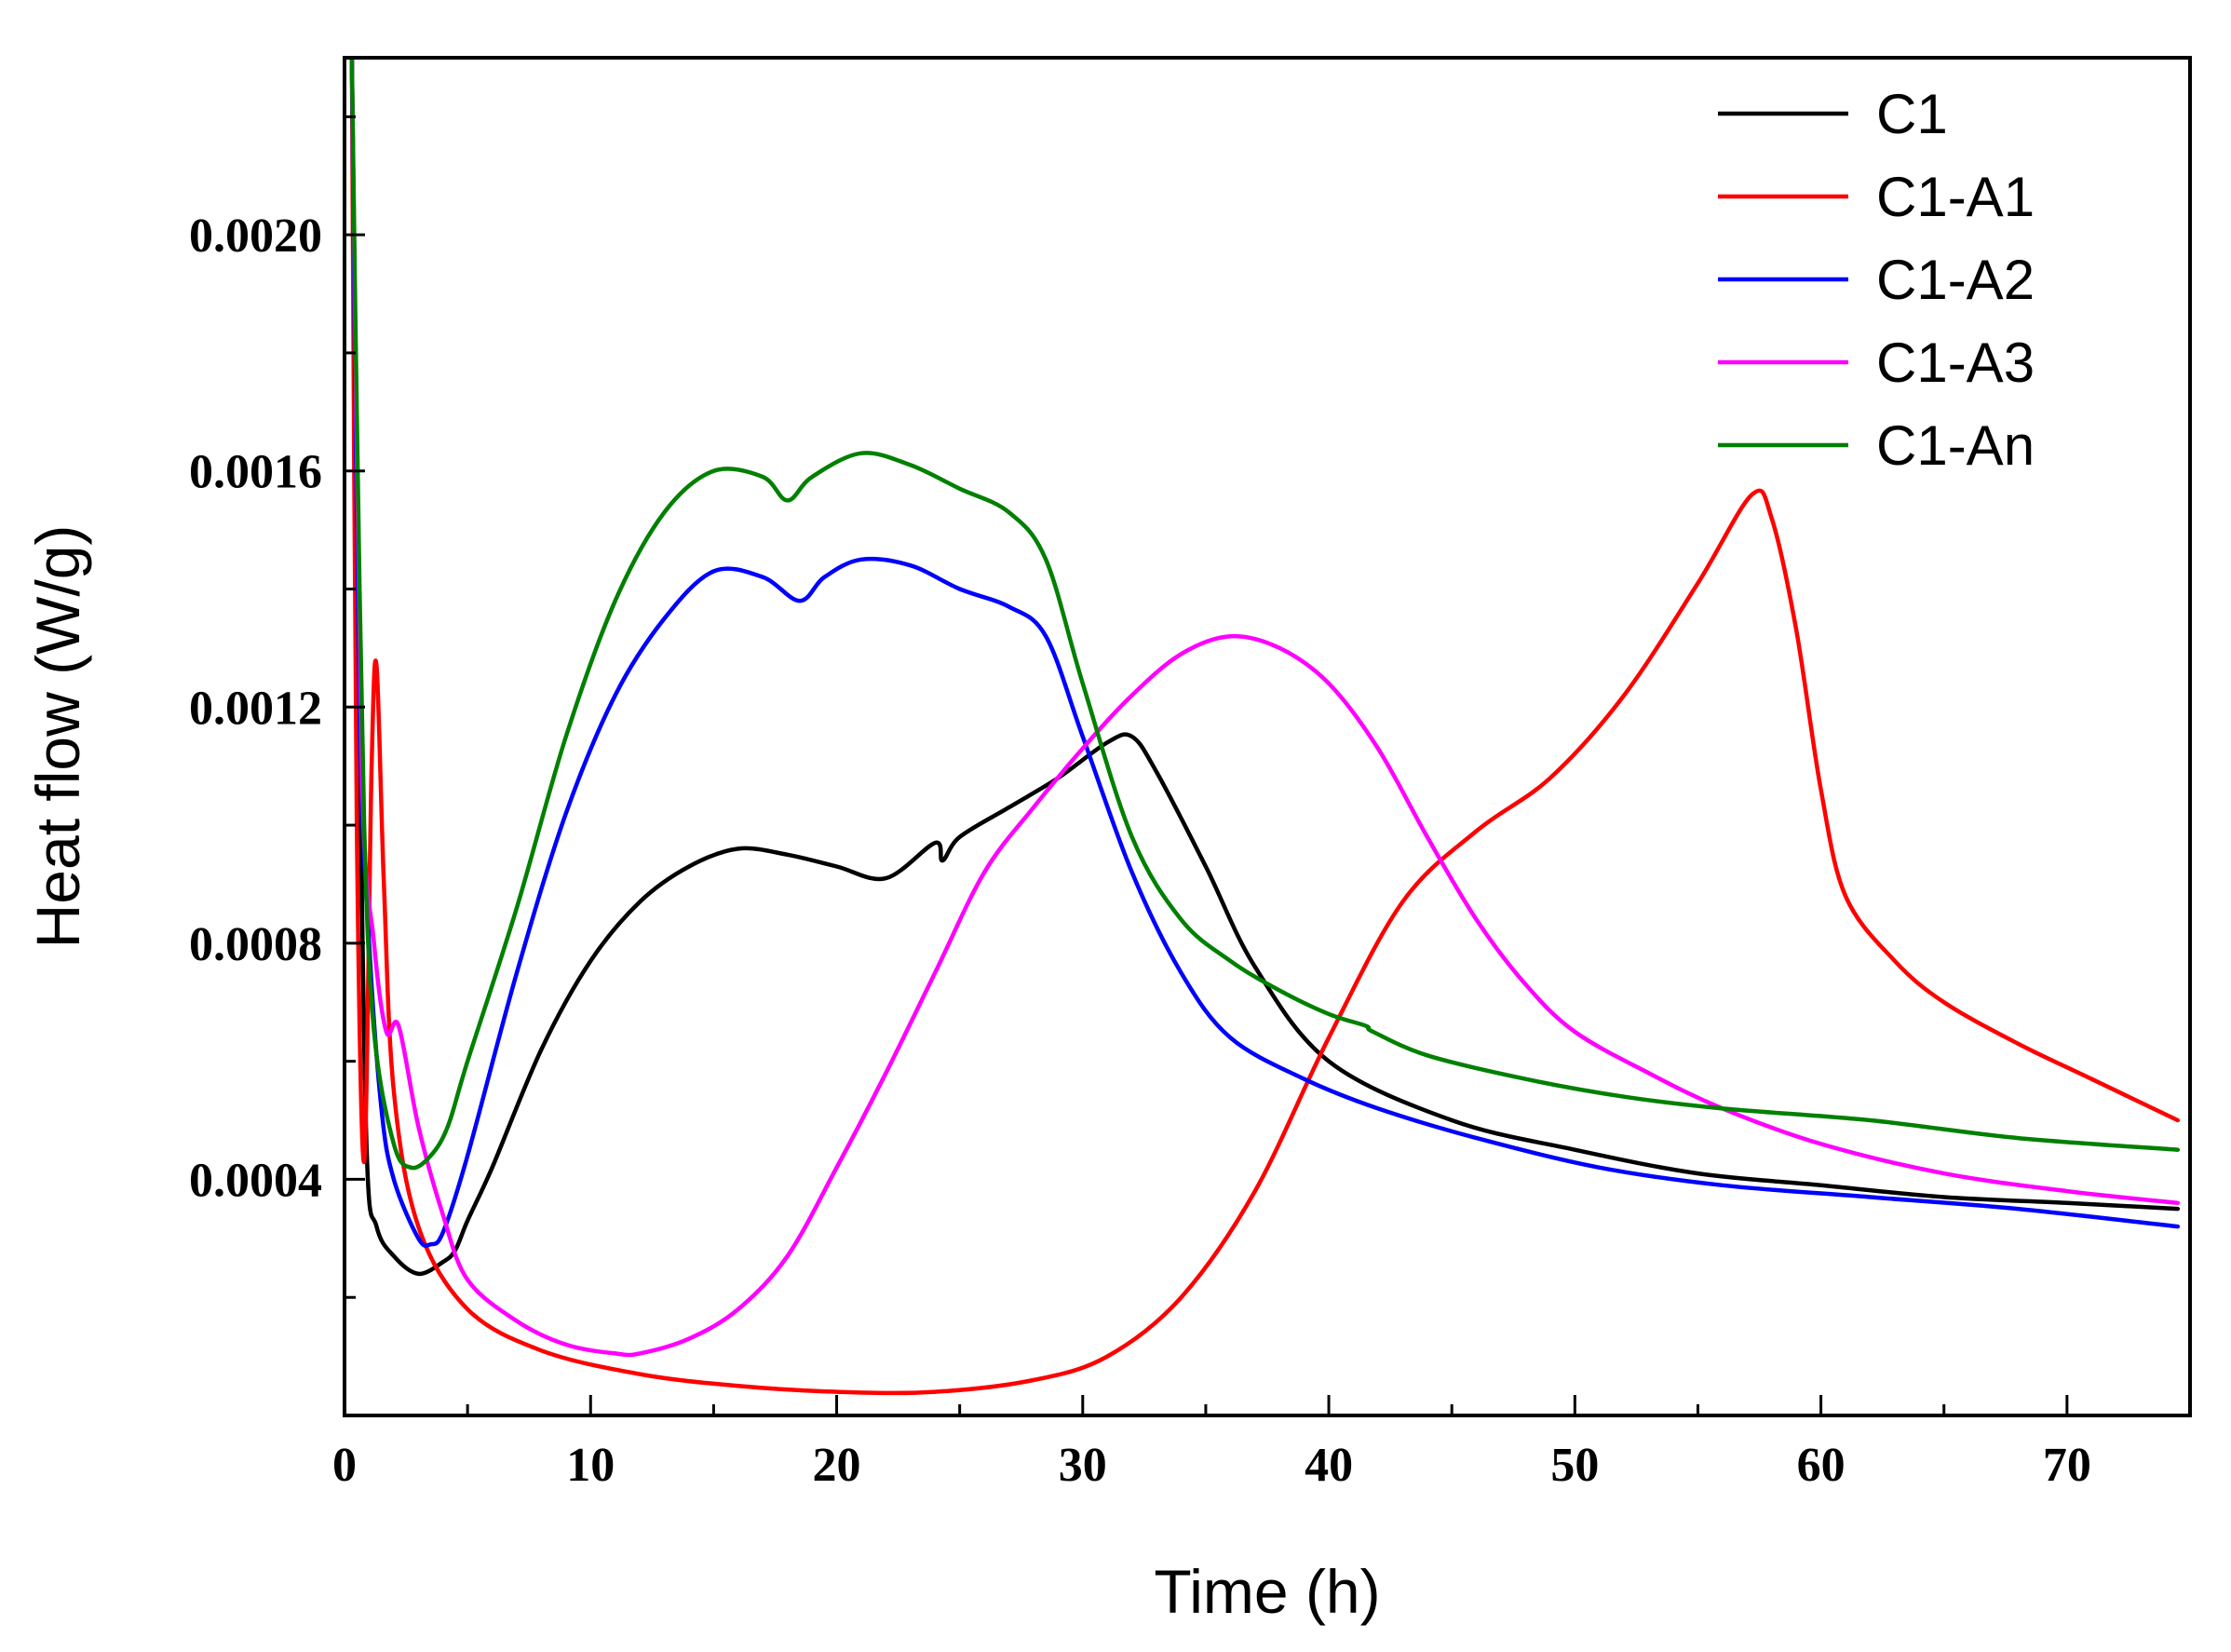 The image size is (2231, 1652). I want to click on x-tick-label: 40, so click(1329, 1465).